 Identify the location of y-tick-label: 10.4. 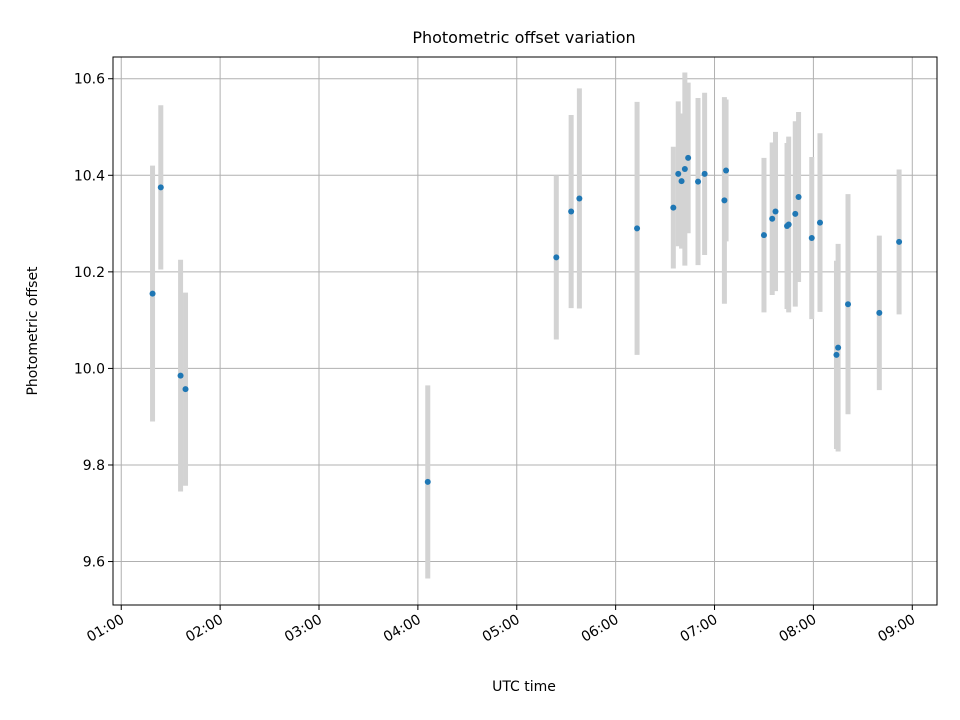
(89, 176).